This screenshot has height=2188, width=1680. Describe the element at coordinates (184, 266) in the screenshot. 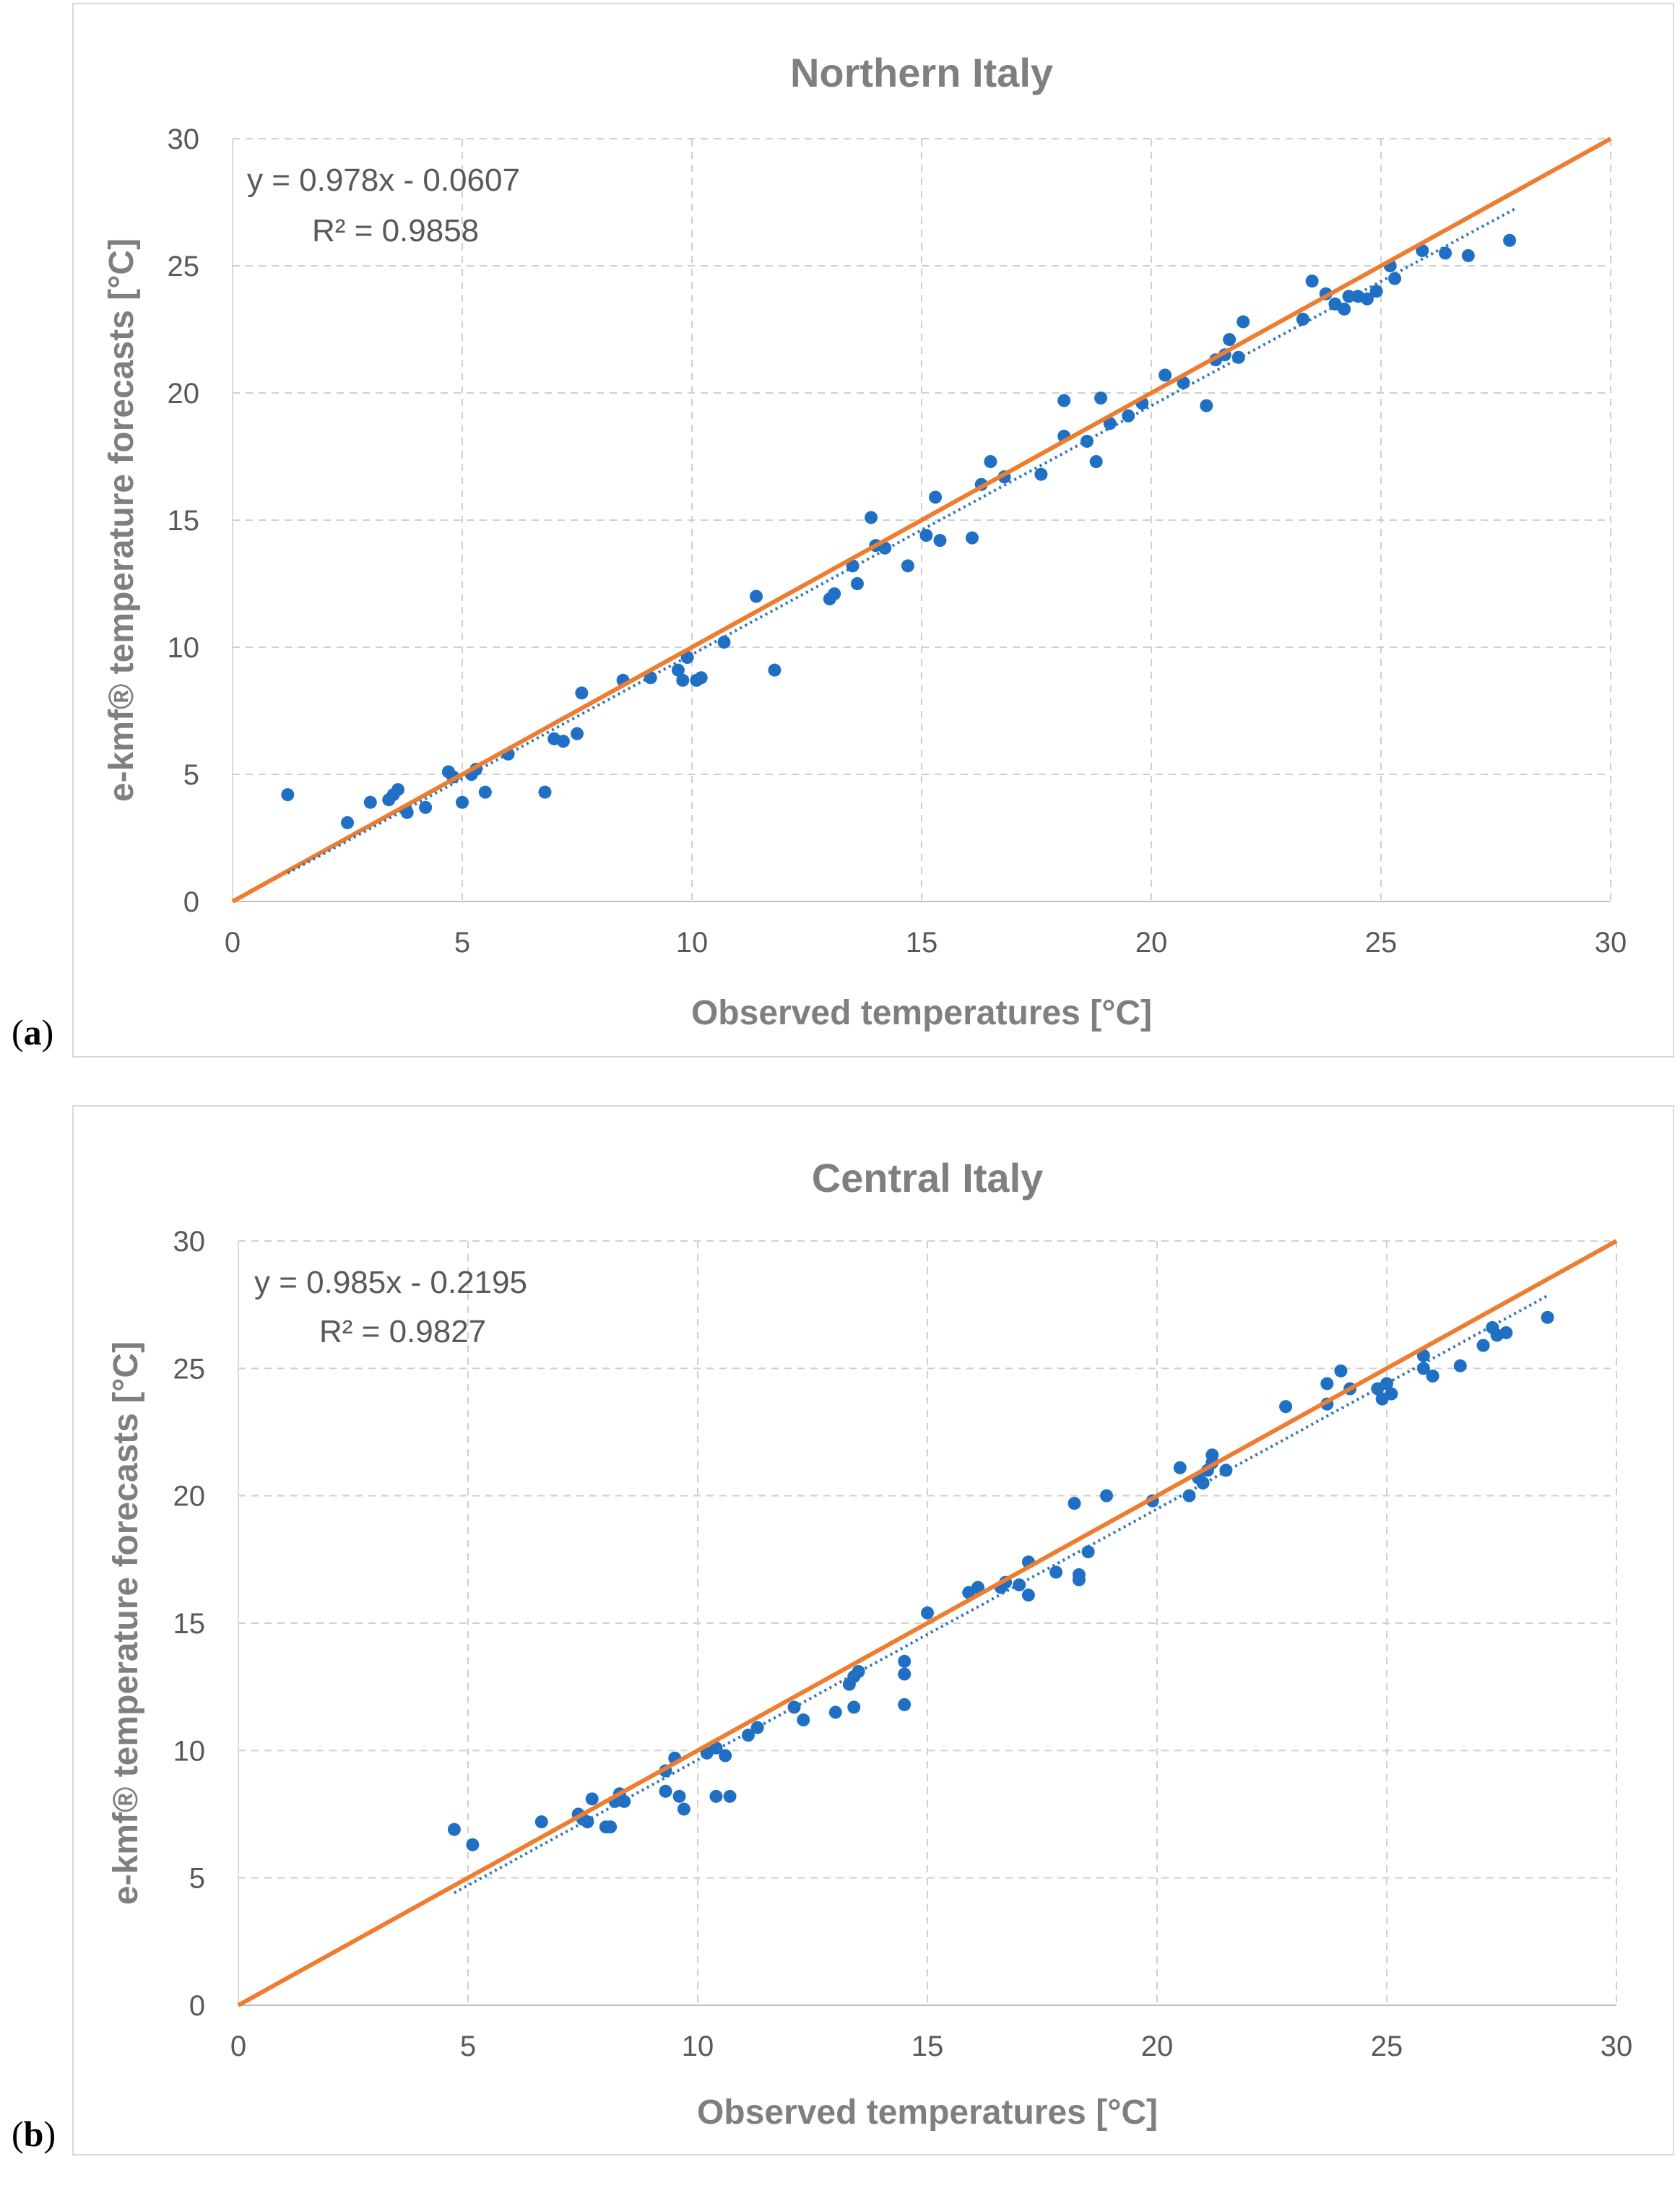

I see `y-tick-label: 25` at that location.